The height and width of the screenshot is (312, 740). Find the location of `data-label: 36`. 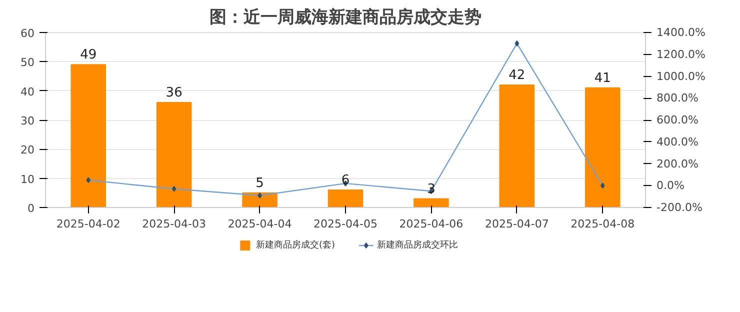

data-label: 36 is located at coordinates (174, 93).